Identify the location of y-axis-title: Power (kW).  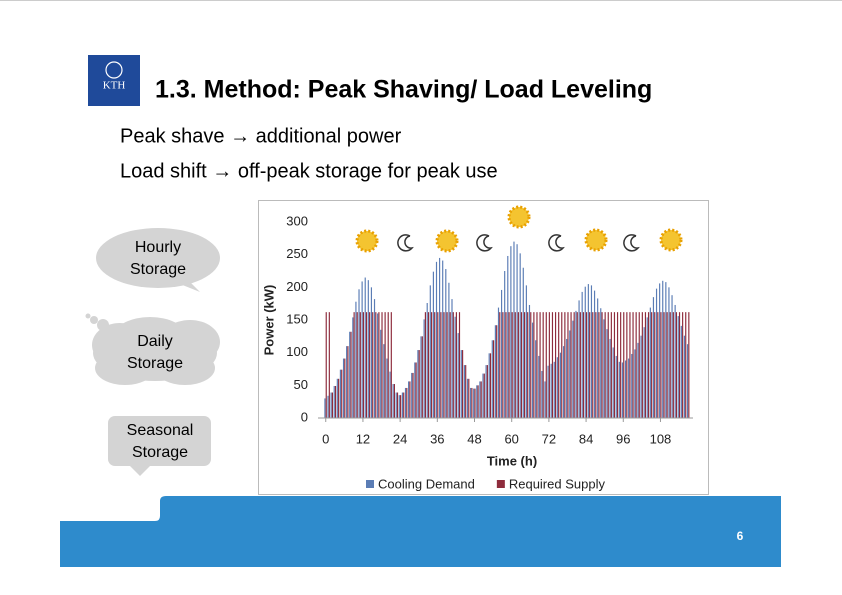
(268, 320).